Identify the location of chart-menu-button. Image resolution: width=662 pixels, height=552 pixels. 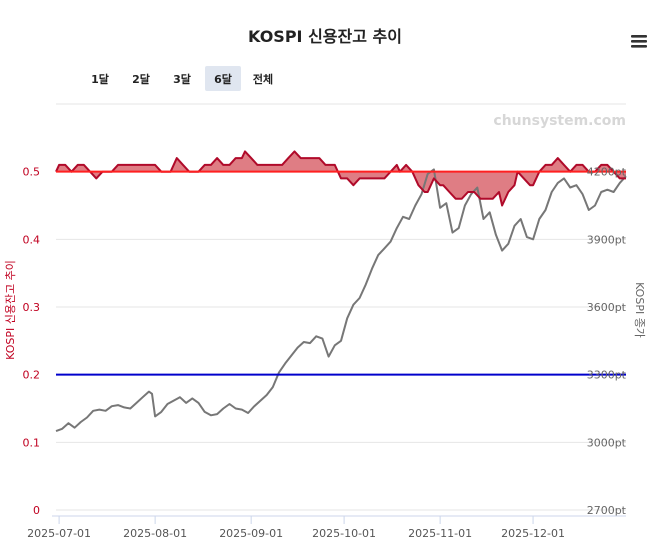
(639, 39).